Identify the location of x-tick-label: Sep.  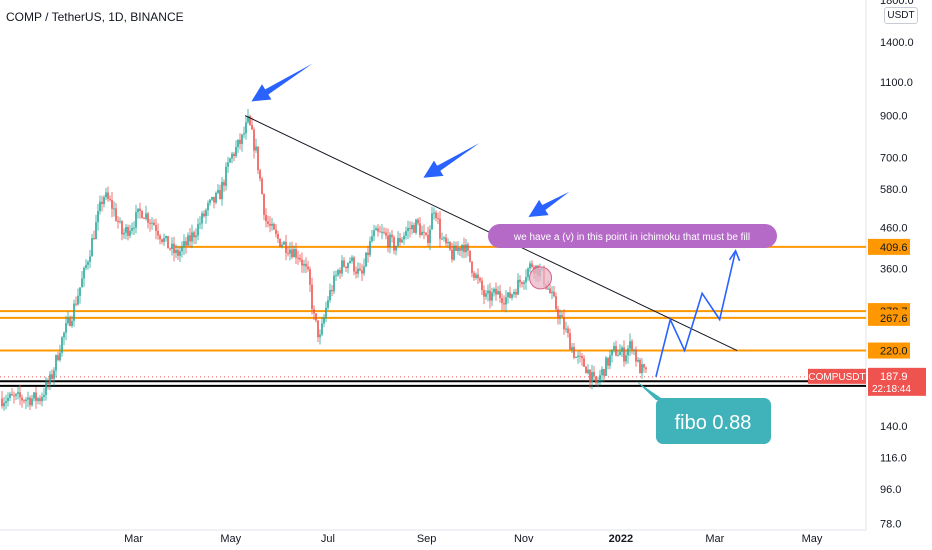
(427, 539).